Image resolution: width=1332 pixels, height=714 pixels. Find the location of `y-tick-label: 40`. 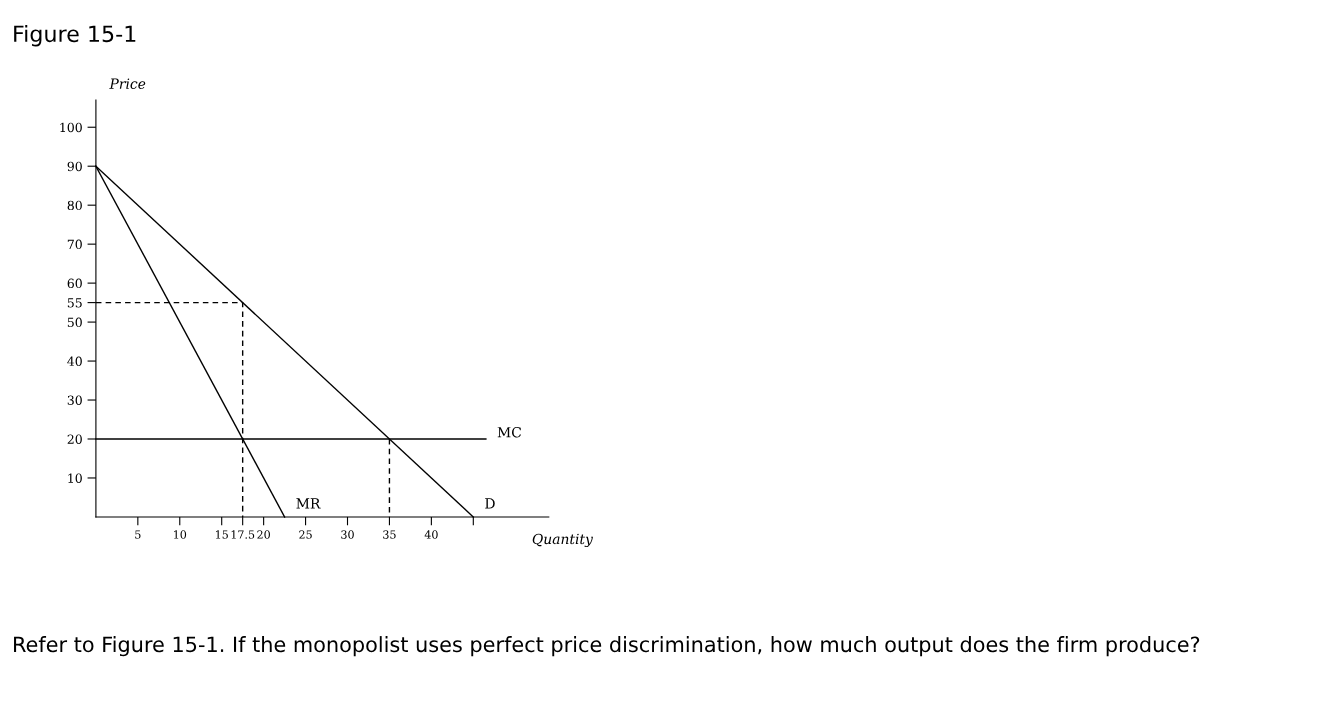

y-tick-label: 40 is located at coordinates (74, 361).